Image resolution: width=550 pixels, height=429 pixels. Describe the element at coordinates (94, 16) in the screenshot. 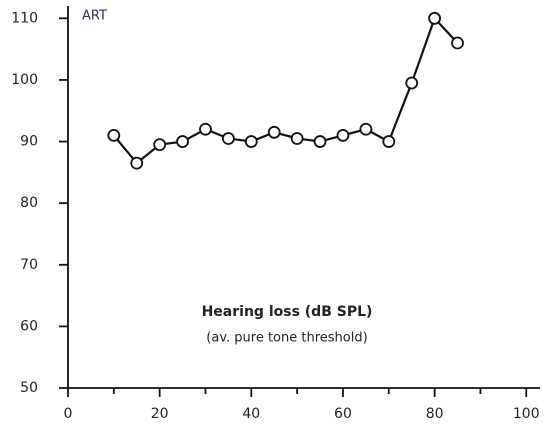

I see `y-axis-label: ART` at that location.